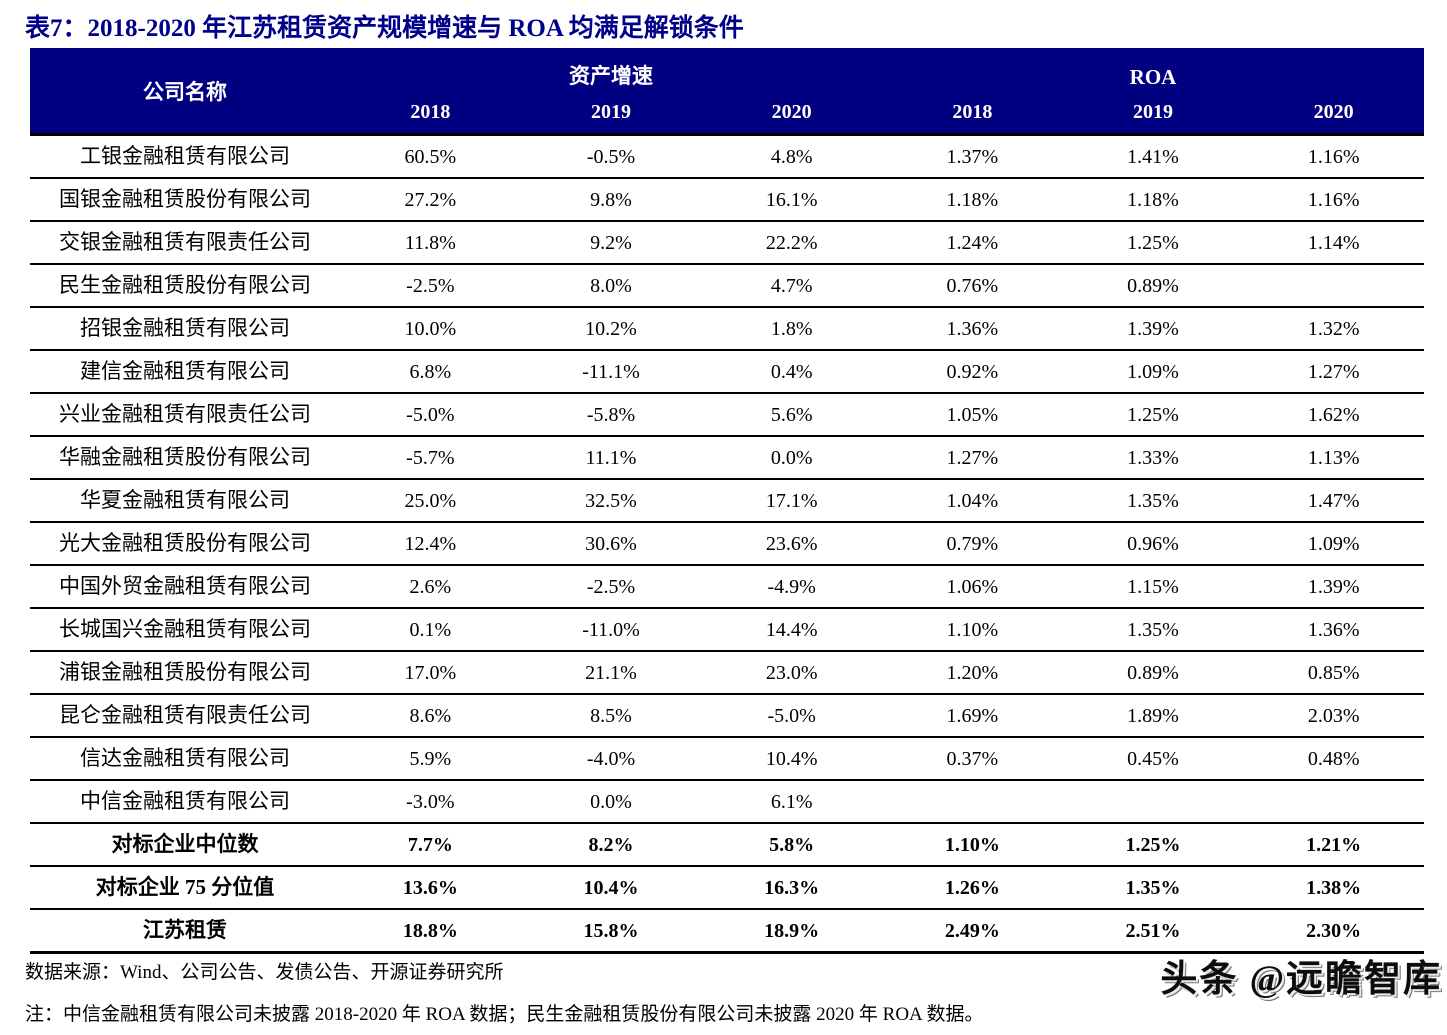  I want to click on value-cell: -4.0%, so click(611, 758).